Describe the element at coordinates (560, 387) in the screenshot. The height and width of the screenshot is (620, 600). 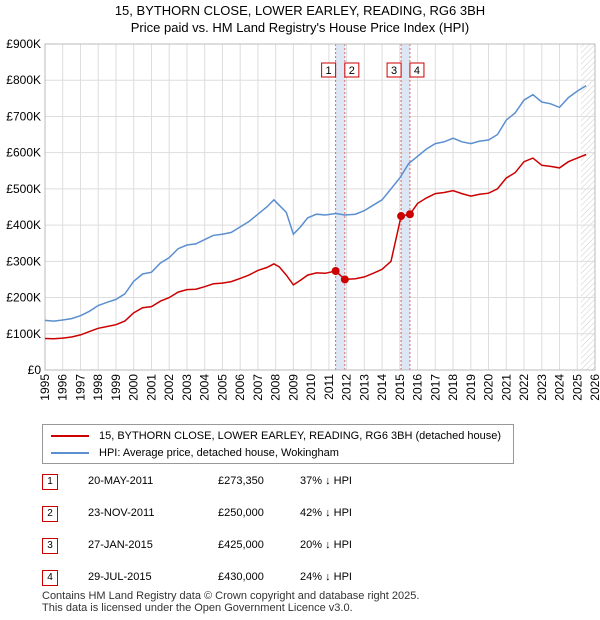
I see `x-tick-label: 2024` at that location.